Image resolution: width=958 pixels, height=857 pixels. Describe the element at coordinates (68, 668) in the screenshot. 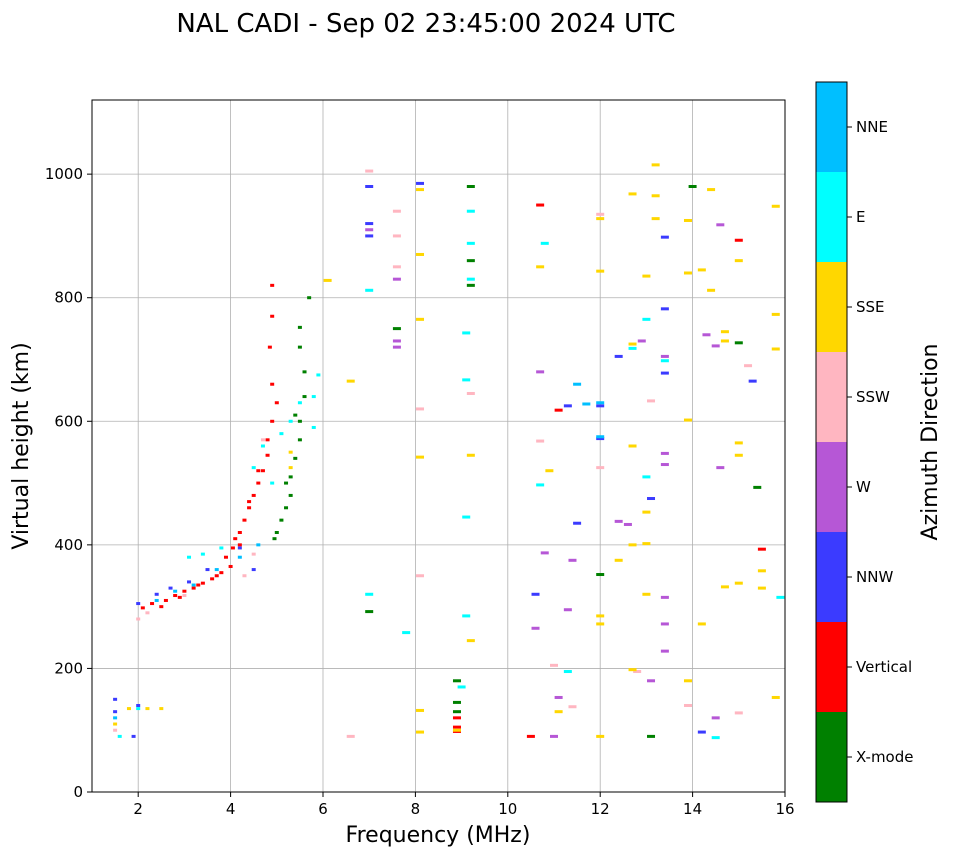

I see `y-tick-label: 200` at that location.